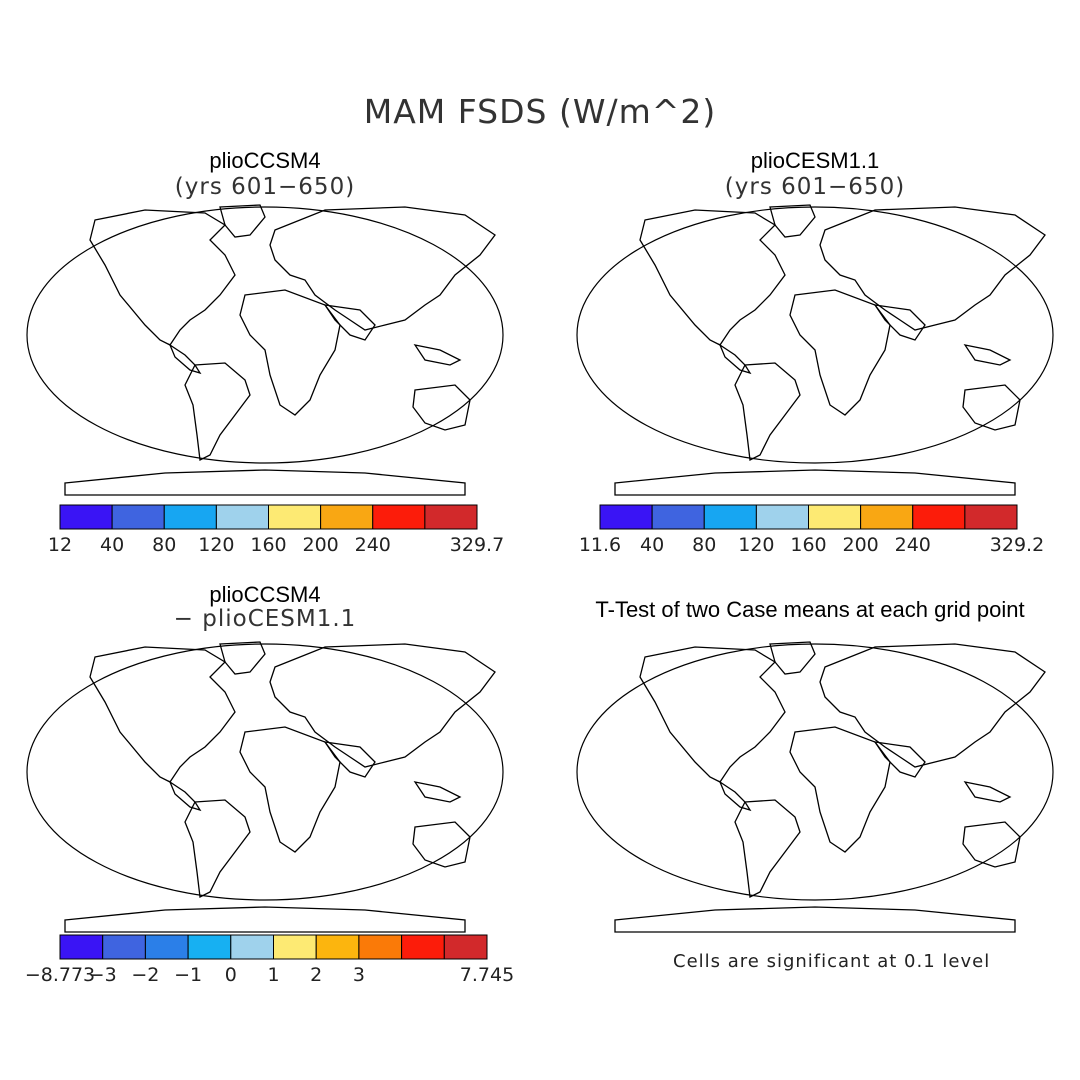 The width and height of the screenshot is (1080, 1080). Describe the element at coordinates (320, 545) in the screenshot. I see `colorbar-1-label: 200` at that location.